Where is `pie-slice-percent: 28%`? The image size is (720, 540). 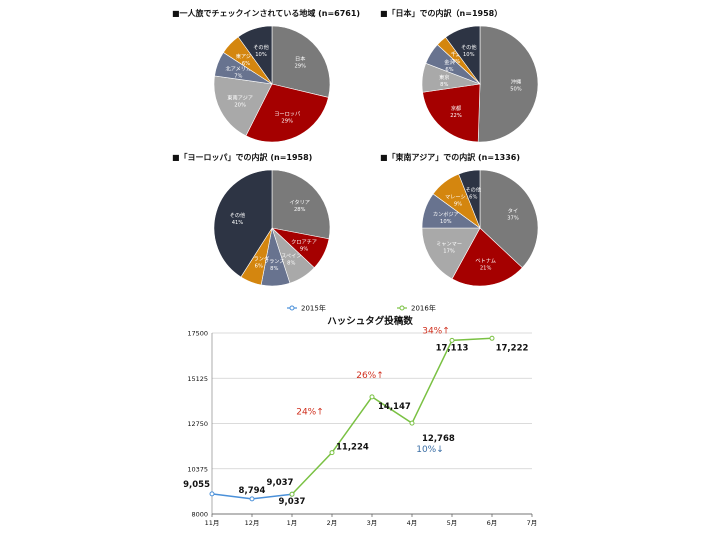
pie-slice-percent: 28% is located at coordinates (300, 210).